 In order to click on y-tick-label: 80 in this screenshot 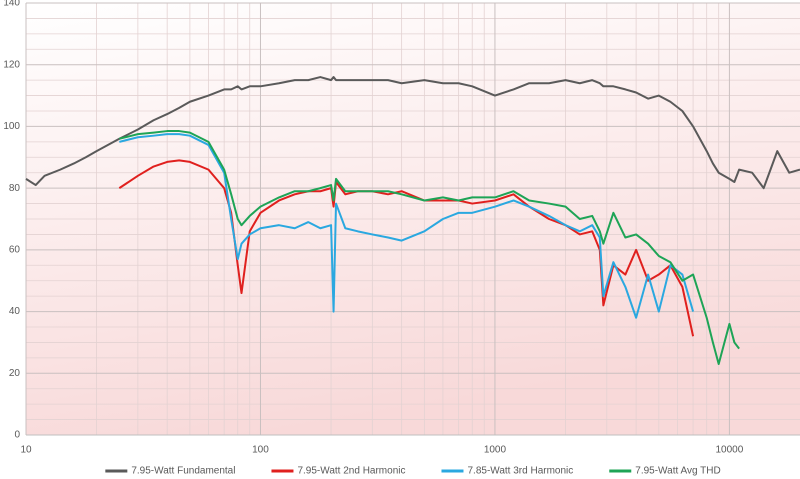, I will do `click(15, 188)`.